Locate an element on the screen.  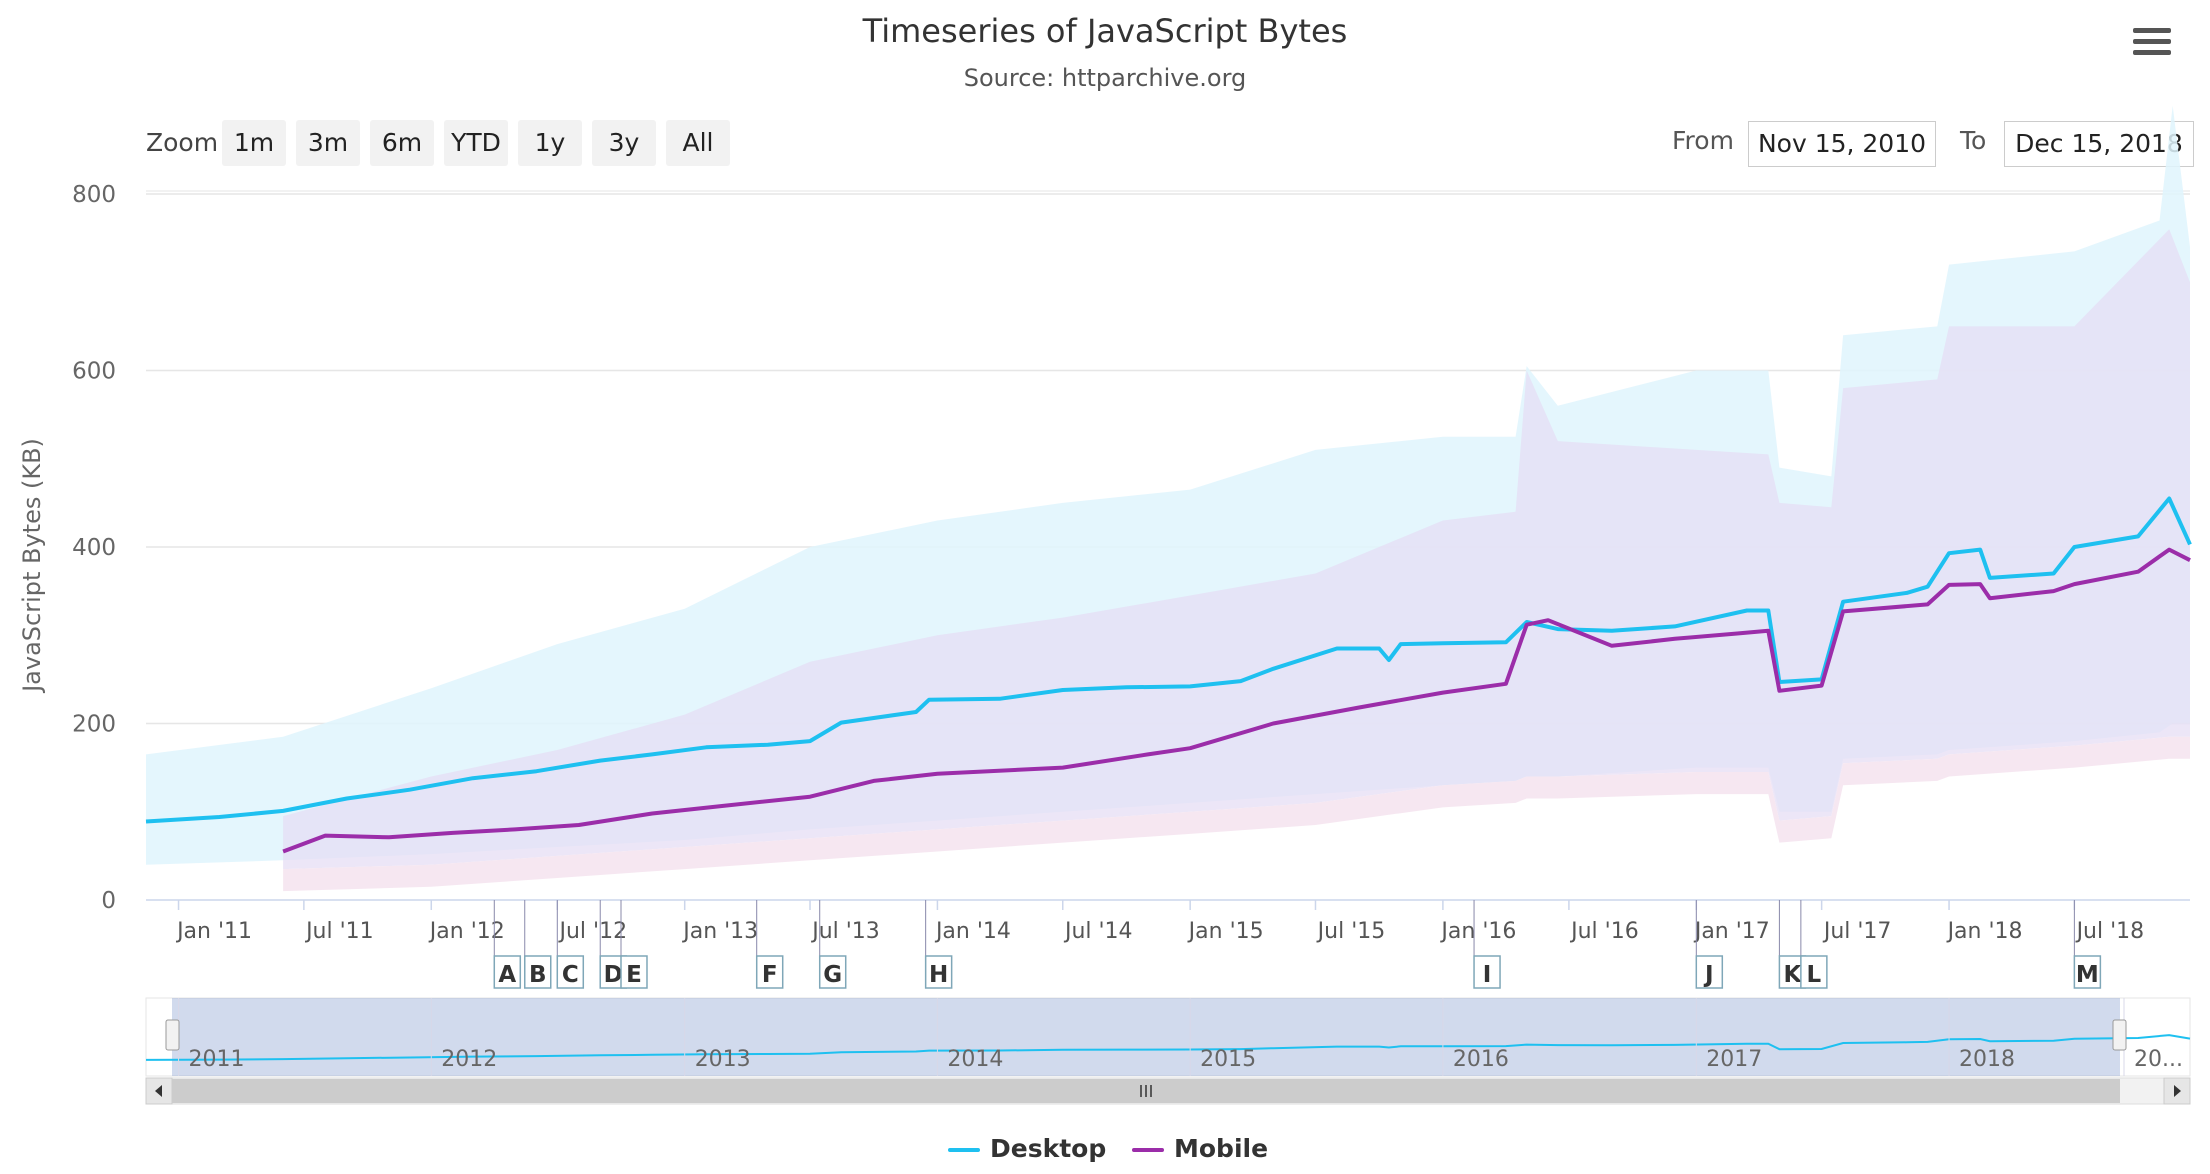
zoom-1y-button: 1y is located at coordinates (550, 143).